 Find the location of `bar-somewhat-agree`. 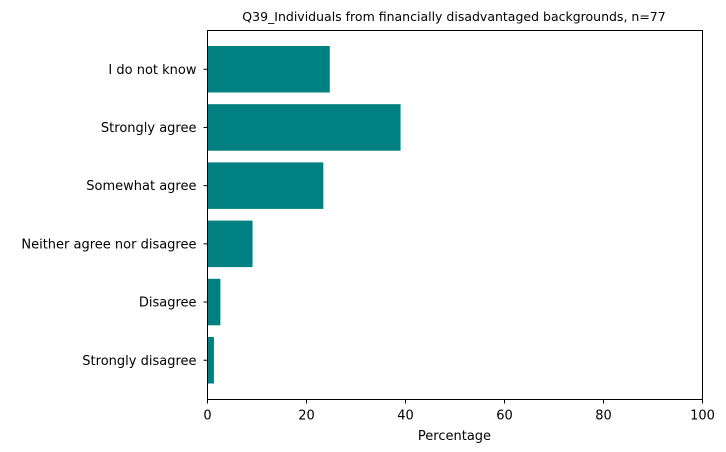

bar-somewhat-agree is located at coordinates (265, 185).